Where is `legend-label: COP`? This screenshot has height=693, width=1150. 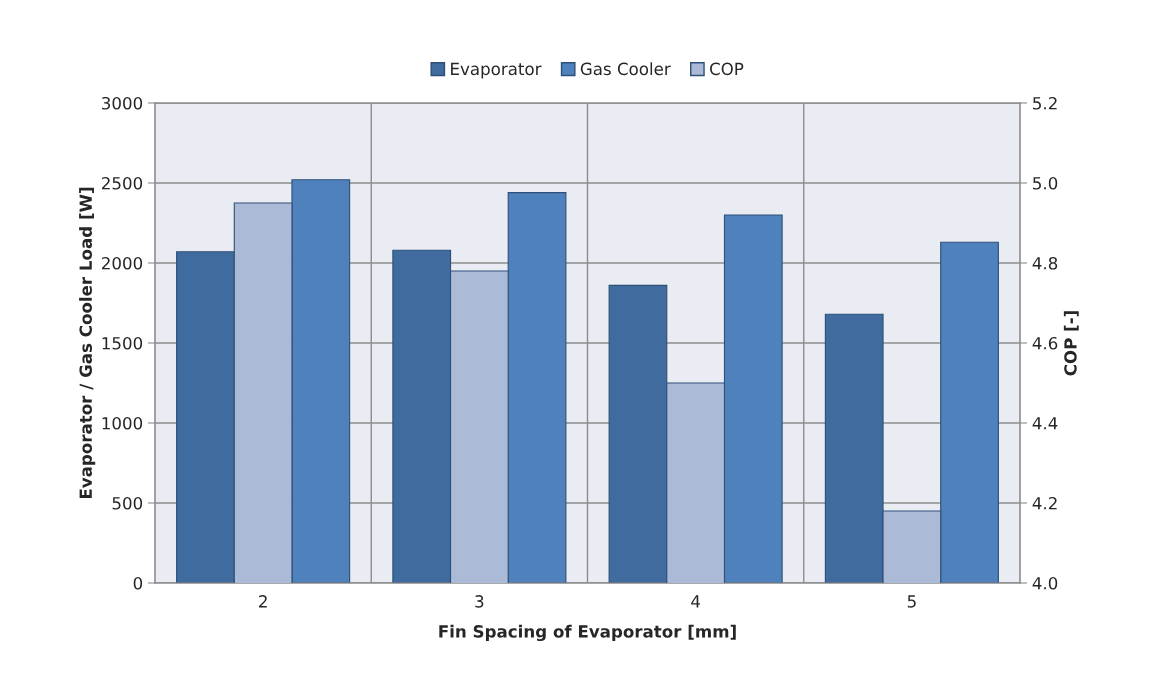
legend-label: COP is located at coordinates (726, 69).